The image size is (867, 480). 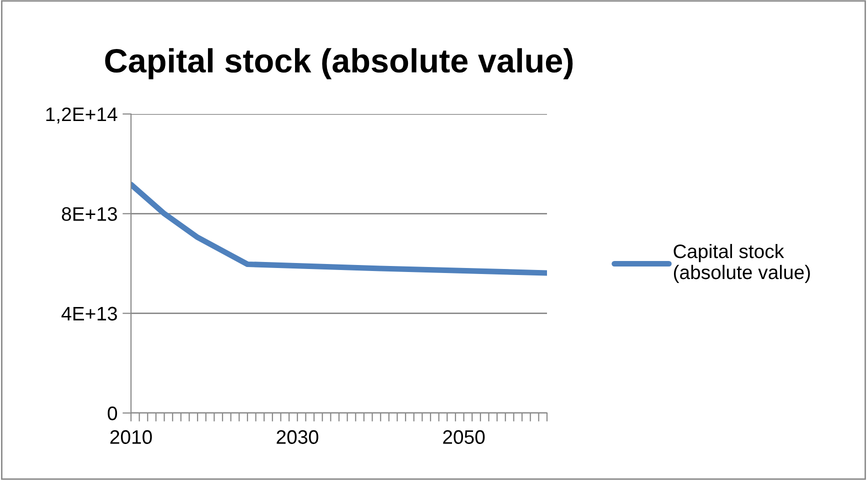 I want to click on y-tick-label: 1,2E+14, so click(x=82, y=115).